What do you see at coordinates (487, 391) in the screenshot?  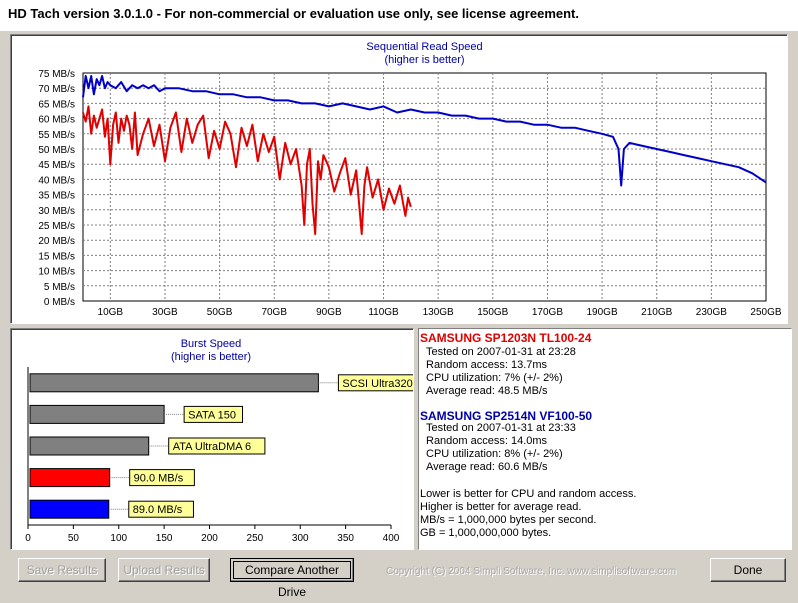 I see `drive1-average-read: Average read: 48.5 MB/s` at bounding box center [487, 391].